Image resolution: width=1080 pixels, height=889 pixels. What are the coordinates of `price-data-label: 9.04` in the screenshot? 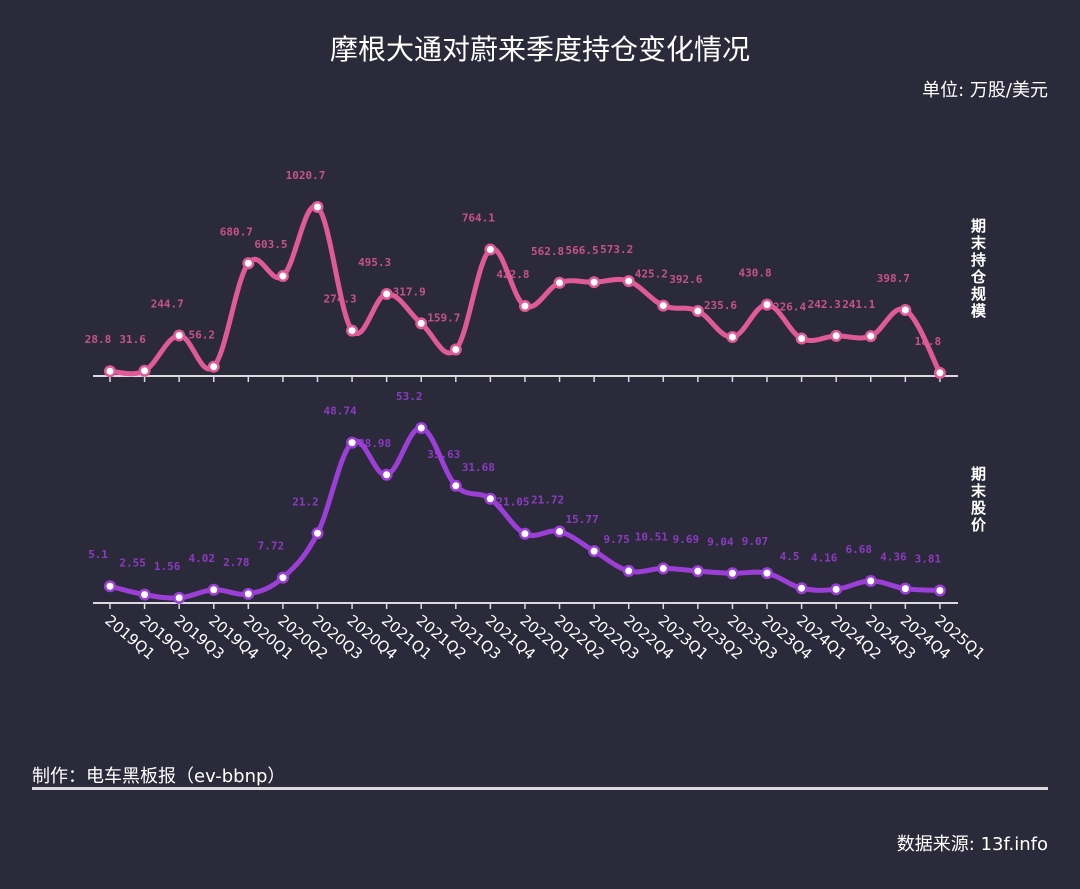 It's located at (720, 541).